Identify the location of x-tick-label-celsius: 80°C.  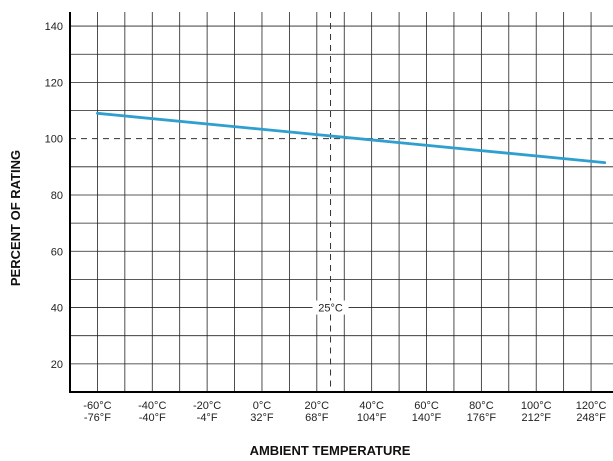
(481, 406).